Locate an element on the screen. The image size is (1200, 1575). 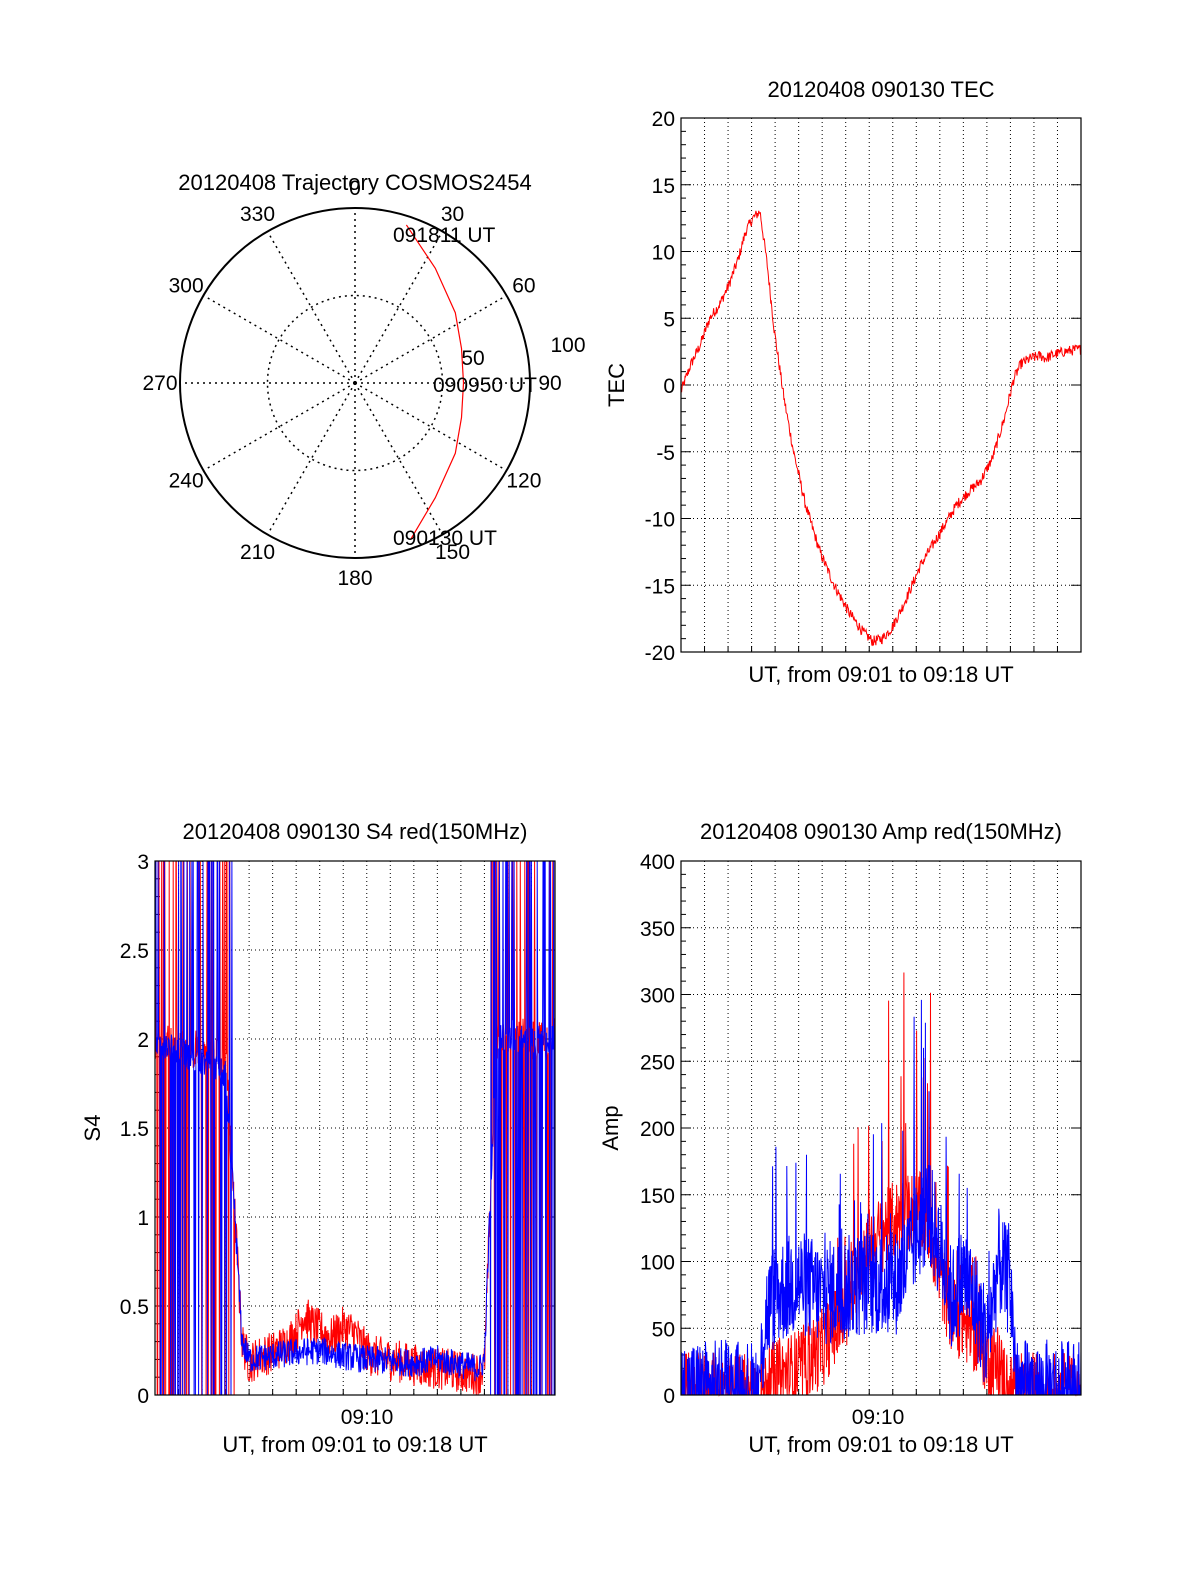
polar-azimuth-label-0: 0 is located at coordinates (355, 188).